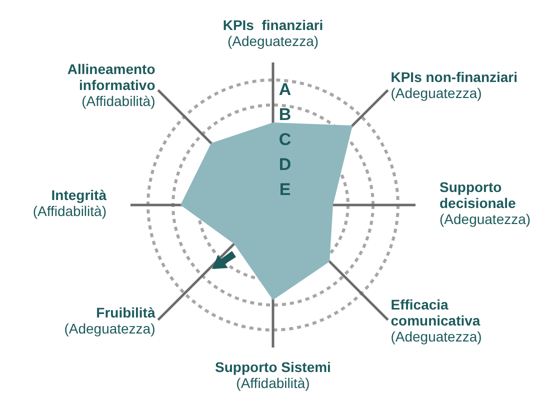 This screenshot has width=555, height=402. I want to click on y-tick-label: D, so click(285, 164).